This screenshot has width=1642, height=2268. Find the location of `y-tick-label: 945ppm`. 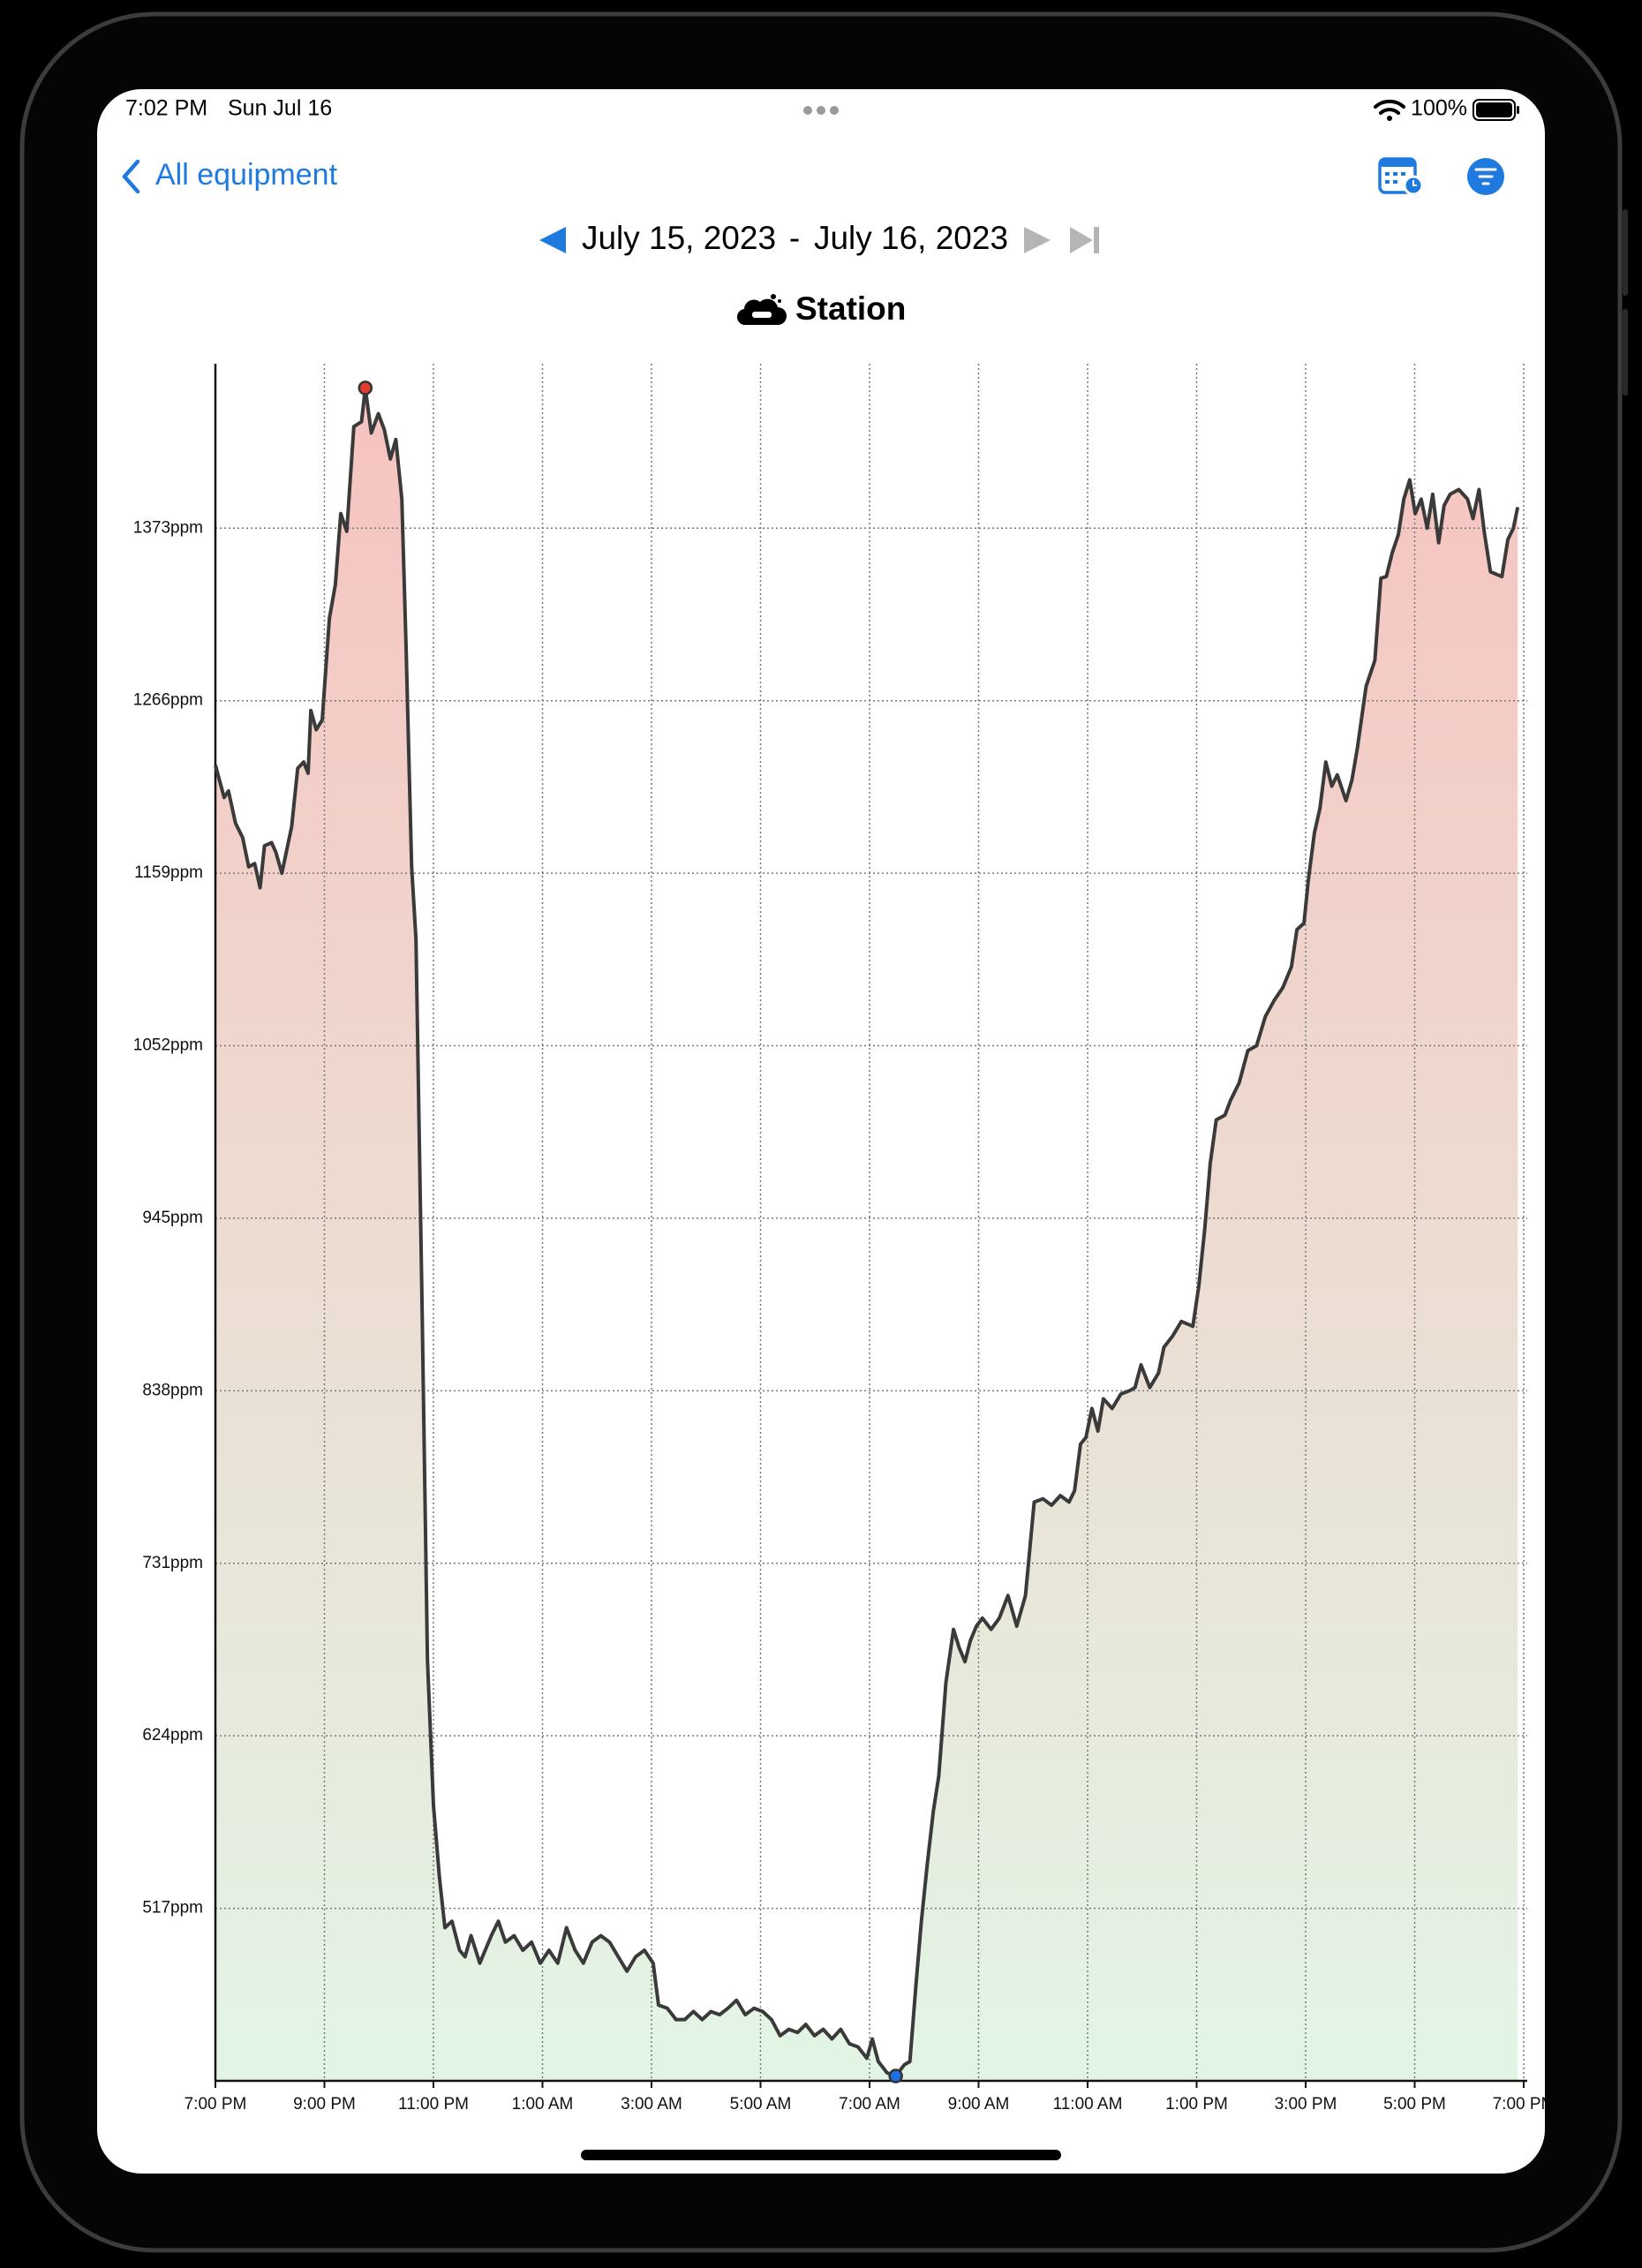

y-tick-label: 945ppm is located at coordinates (172, 1218).